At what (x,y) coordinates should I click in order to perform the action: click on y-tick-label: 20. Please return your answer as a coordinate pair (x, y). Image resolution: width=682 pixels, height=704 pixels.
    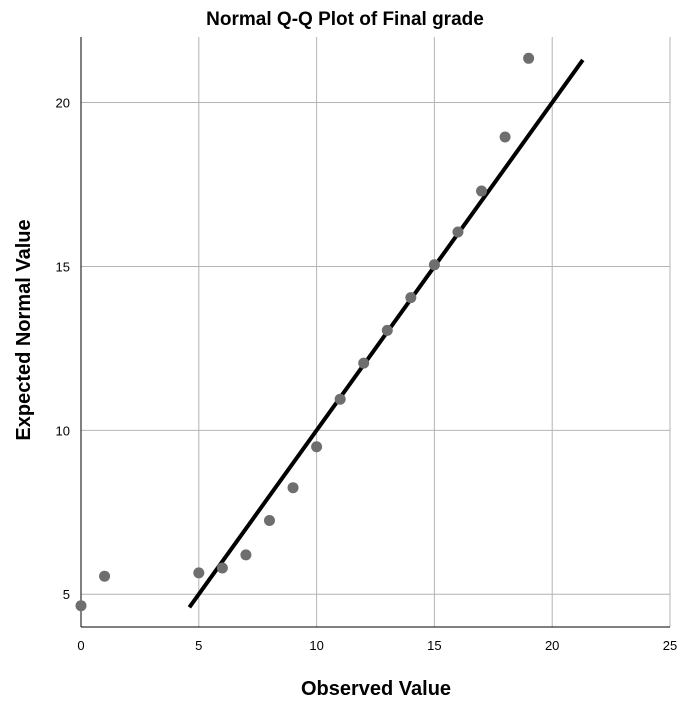
    Looking at the image, I should click on (63, 103).